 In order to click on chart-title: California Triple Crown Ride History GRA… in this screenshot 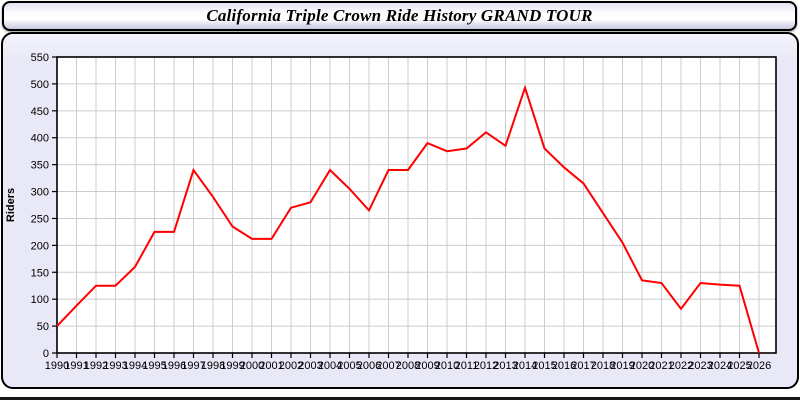, I will do `click(399, 15)`.